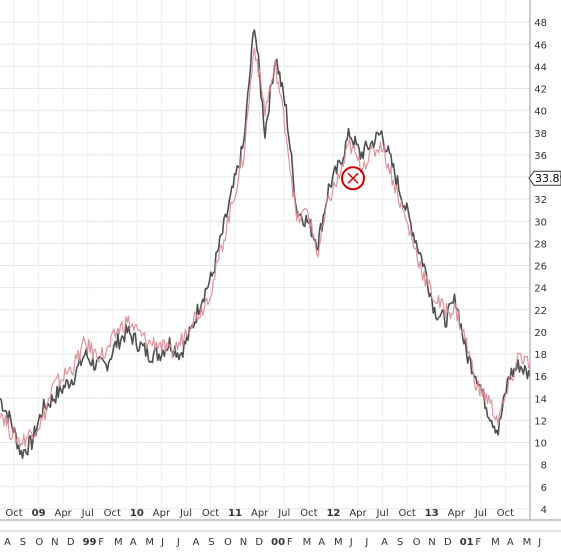 The width and height of the screenshot is (561, 552). Describe the element at coordinates (540, 23) in the screenshot. I see `y-tick-label: 48` at that location.